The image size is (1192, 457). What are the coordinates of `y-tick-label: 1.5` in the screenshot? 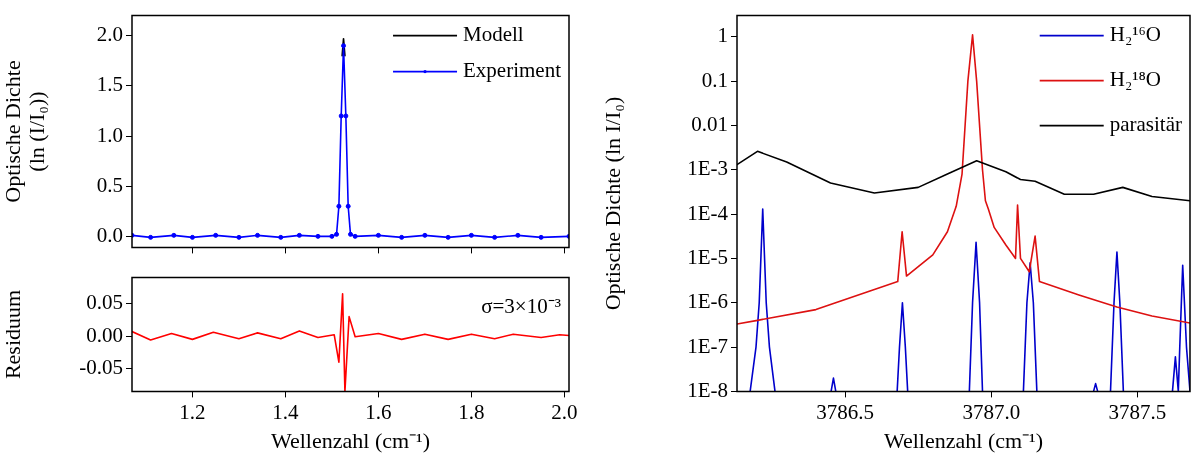 It's located at (109, 84).